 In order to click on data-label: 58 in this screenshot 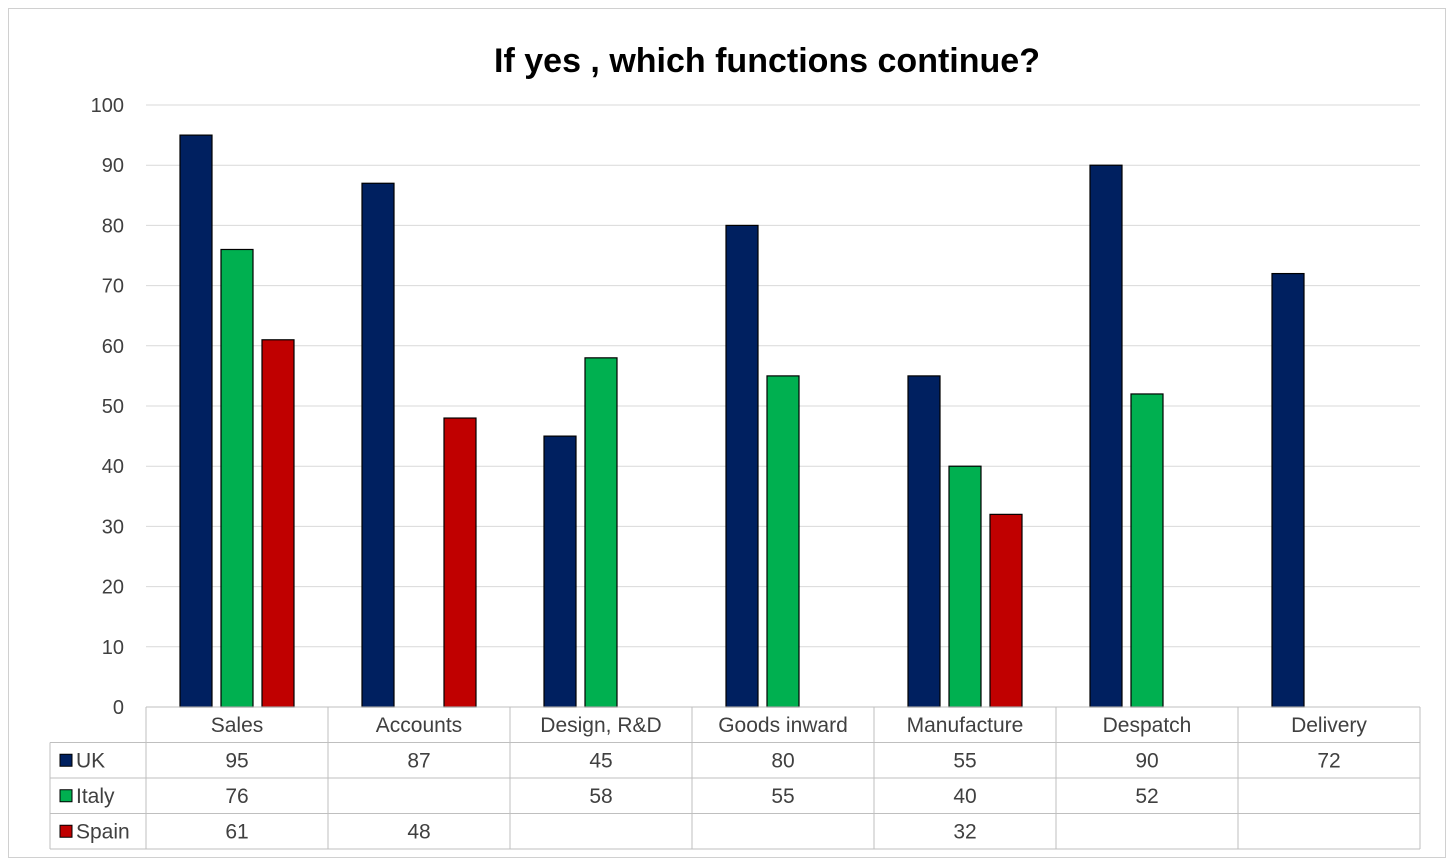, I will do `click(600, 796)`.